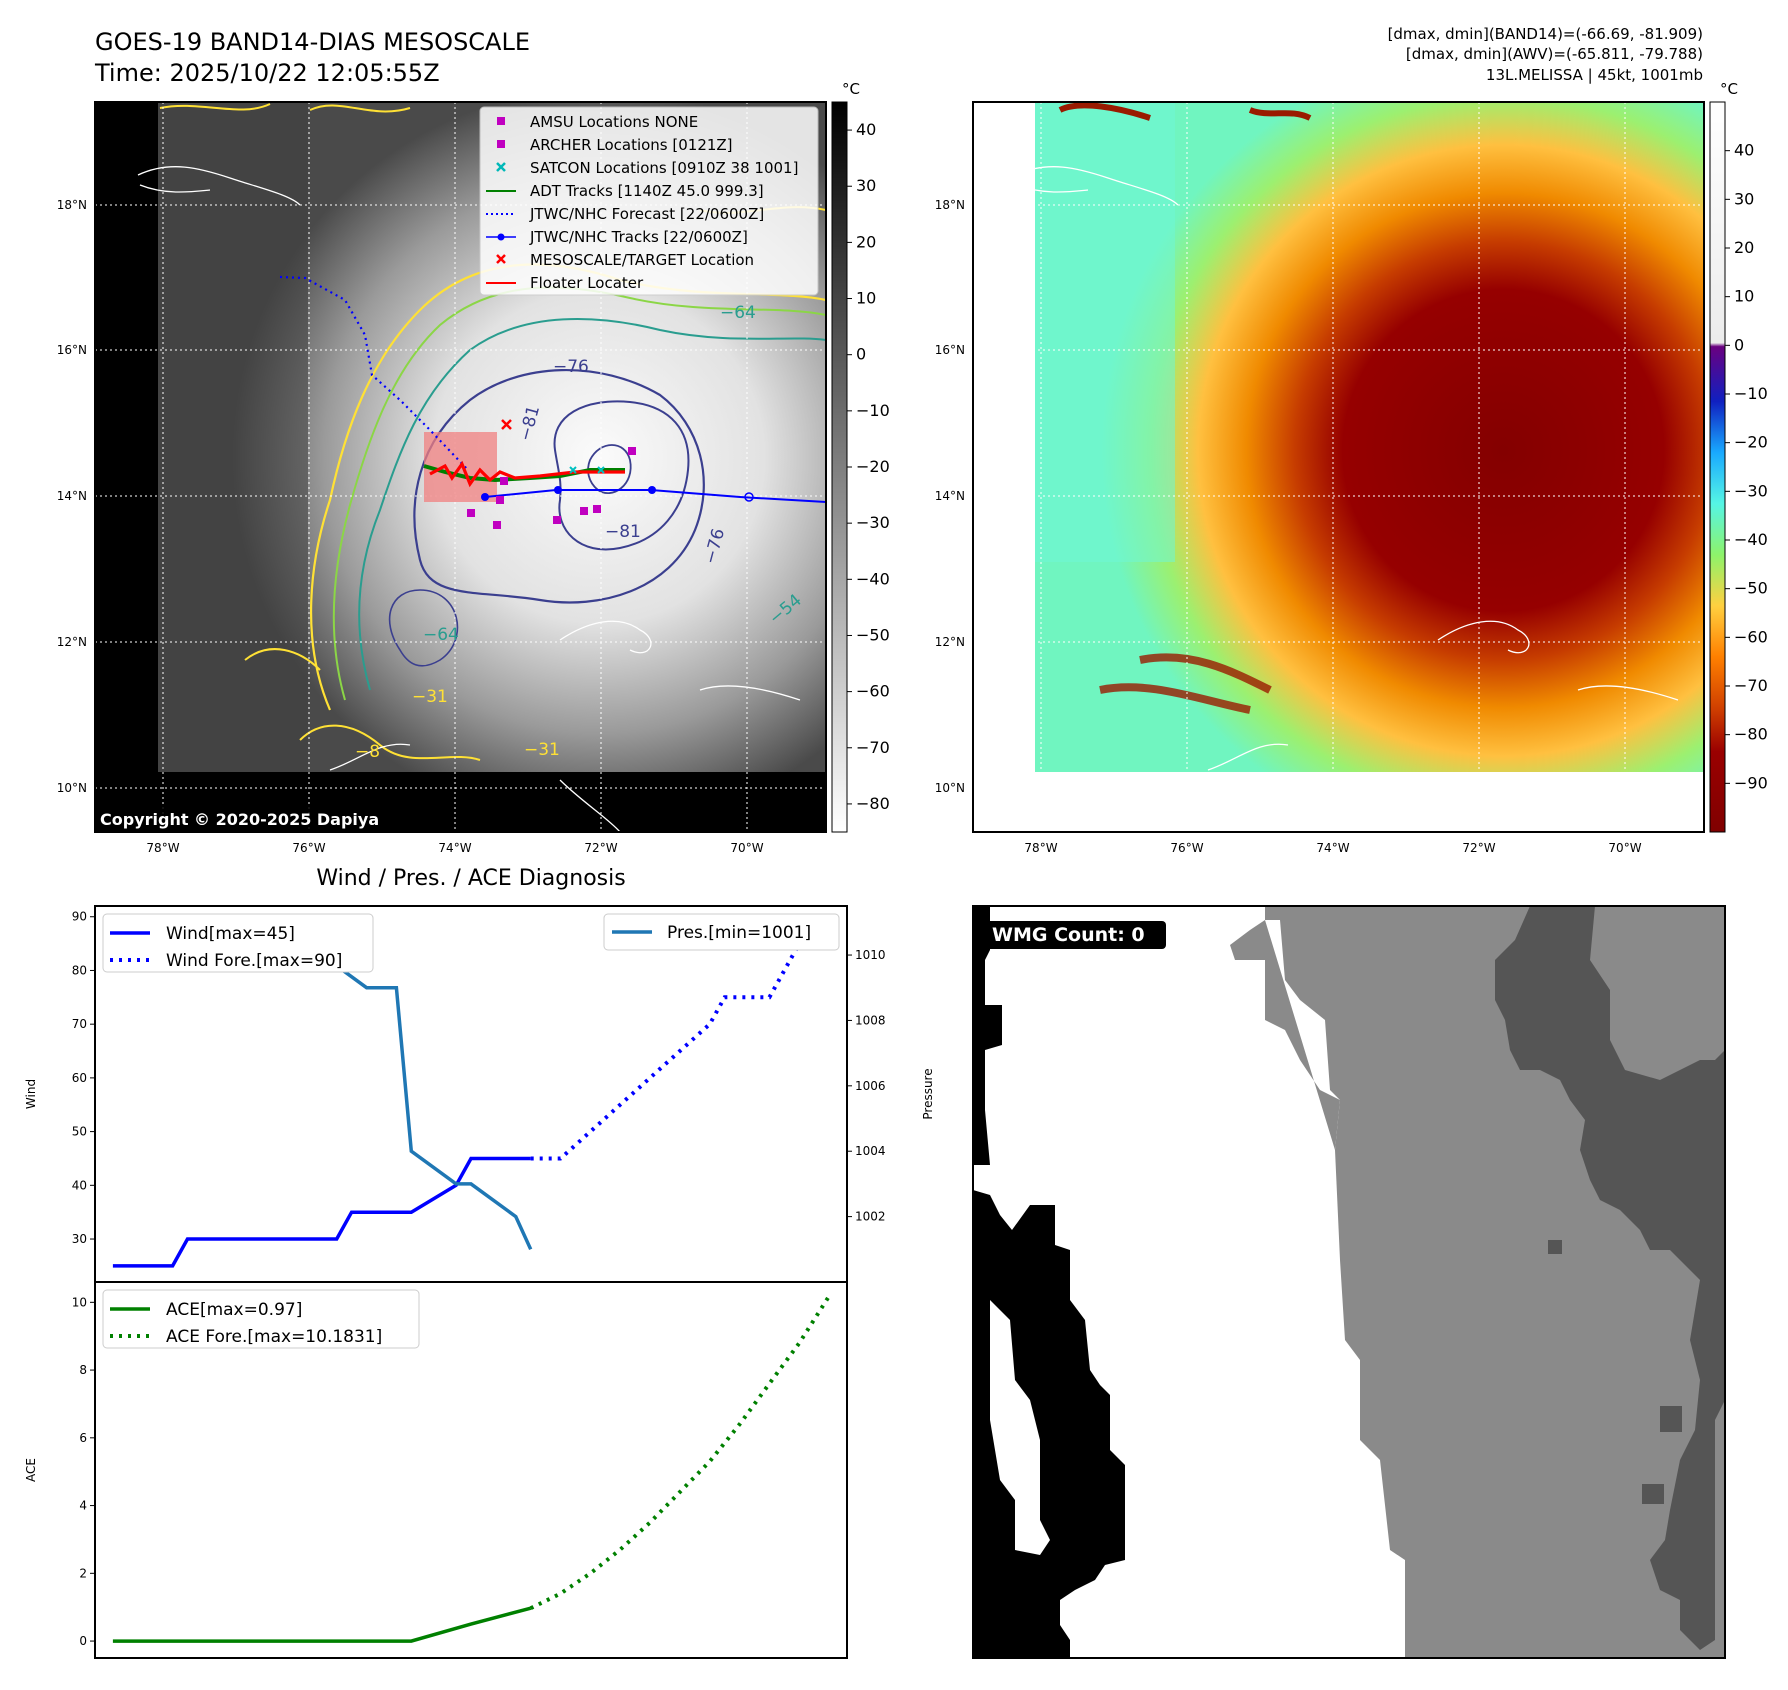 The image size is (1788, 1690). Describe the element at coordinates (254, 961) in the screenshot. I see `legend-label: Wind Fore.[max=90]` at that location.